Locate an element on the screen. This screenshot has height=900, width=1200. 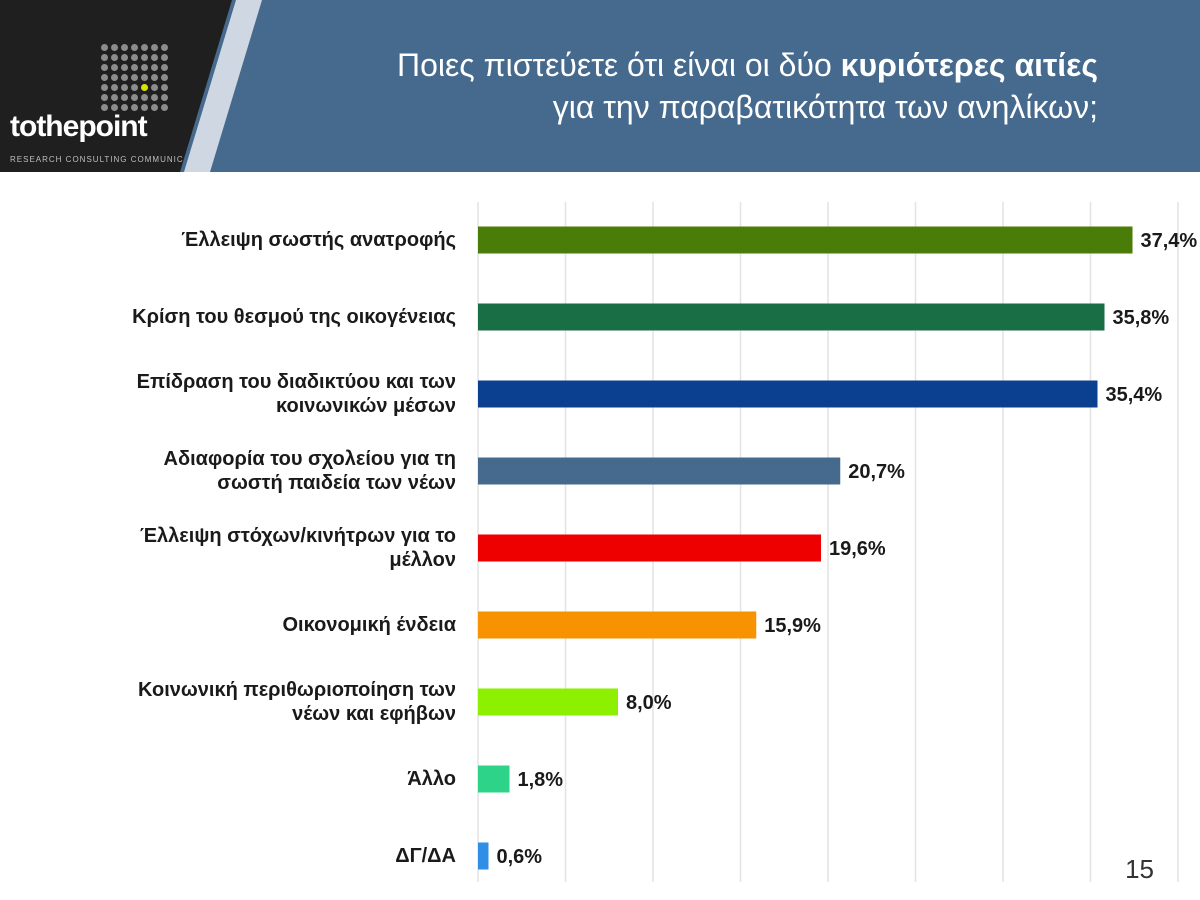
data-label: 8,0% is located at coordinates (649, 703).